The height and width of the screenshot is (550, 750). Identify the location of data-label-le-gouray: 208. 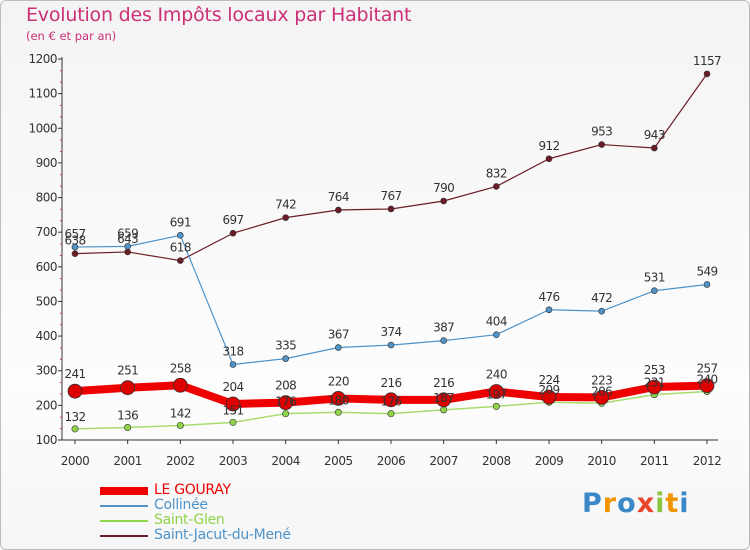
(285, 386).